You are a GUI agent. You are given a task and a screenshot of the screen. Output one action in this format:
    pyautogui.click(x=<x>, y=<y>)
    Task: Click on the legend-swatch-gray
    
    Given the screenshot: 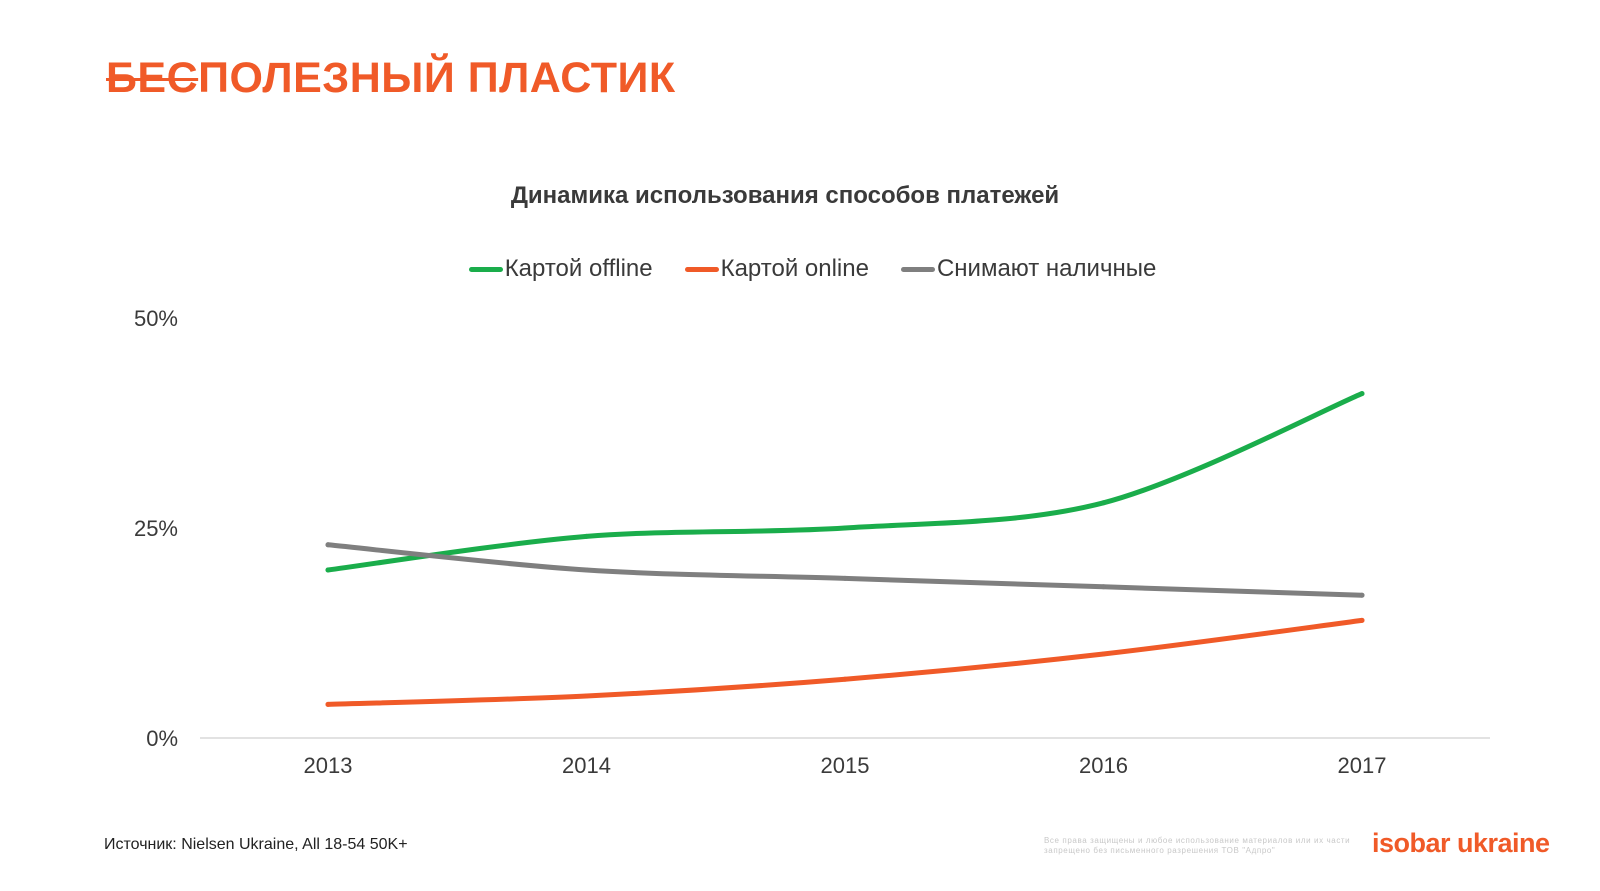 What is the action you would take?
    pyautogui.click(x=917, y=269)
    